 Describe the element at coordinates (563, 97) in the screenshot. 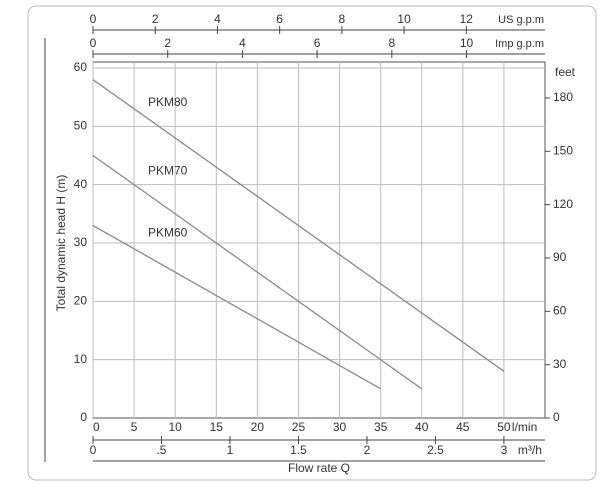

I see `y2-tick-label: 180` at that location.